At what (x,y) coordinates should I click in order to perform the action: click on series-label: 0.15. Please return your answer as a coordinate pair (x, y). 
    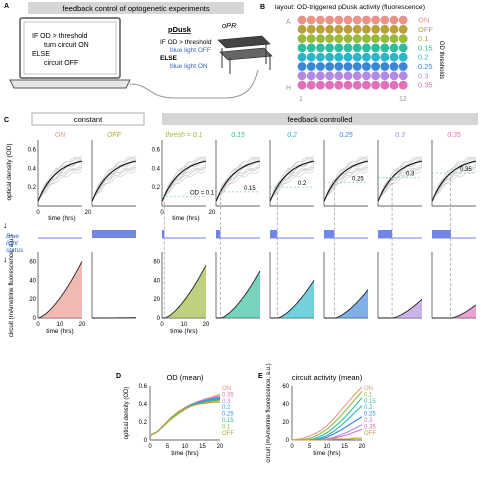
    Looking at the image, I should click on (228, 421).